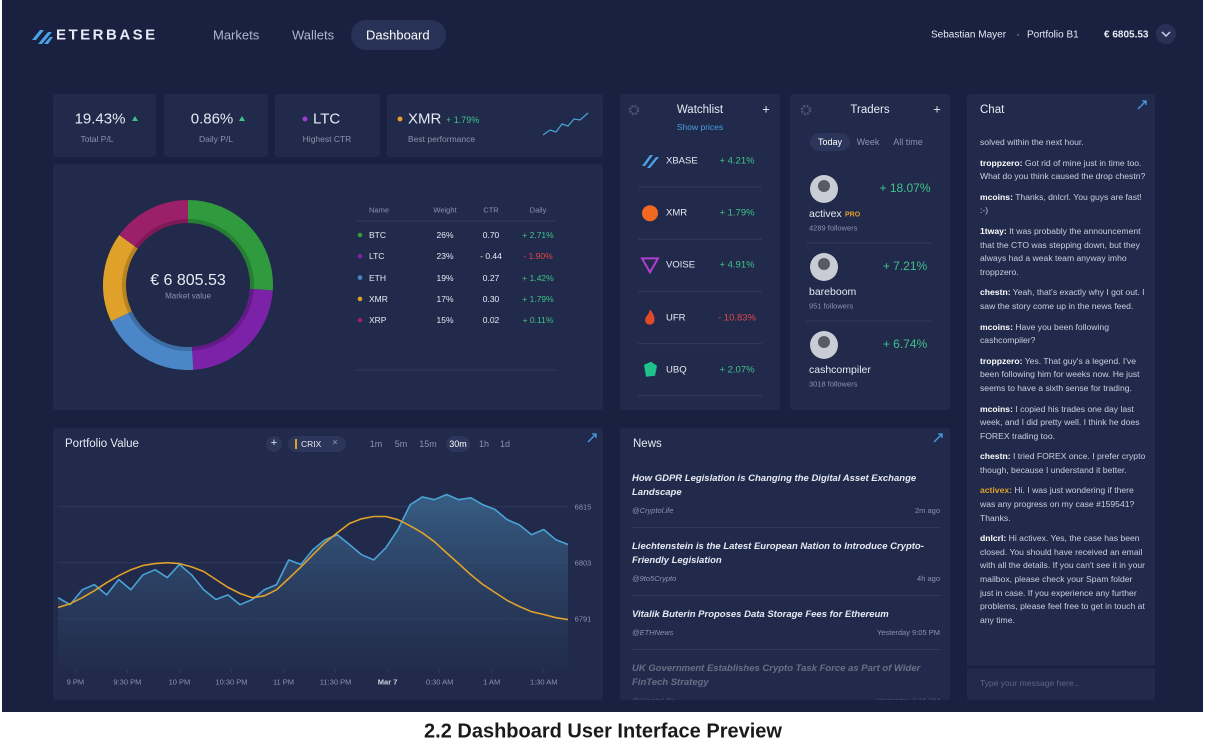 Image resolution: width=1205 pixels, height=755 pixels. What do you see at coordinates (868, 142) in the screenshot?
I see `trader-tab: Week` at bounding box center [868, 142].